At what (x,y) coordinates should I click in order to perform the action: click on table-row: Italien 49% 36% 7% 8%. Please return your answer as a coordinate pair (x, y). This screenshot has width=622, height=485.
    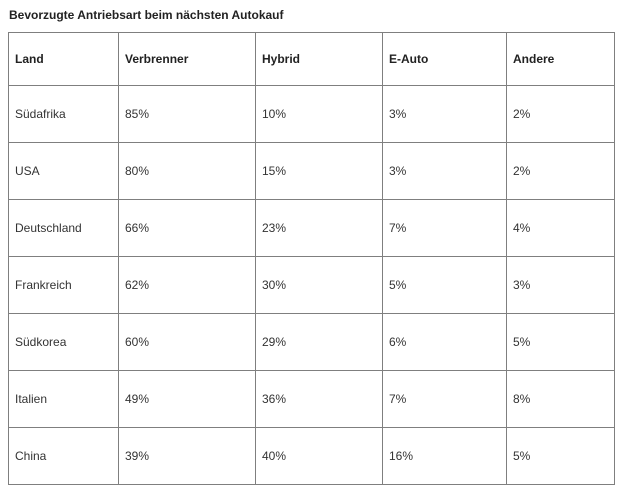
    Looking at the image, I should click on (311, 399).